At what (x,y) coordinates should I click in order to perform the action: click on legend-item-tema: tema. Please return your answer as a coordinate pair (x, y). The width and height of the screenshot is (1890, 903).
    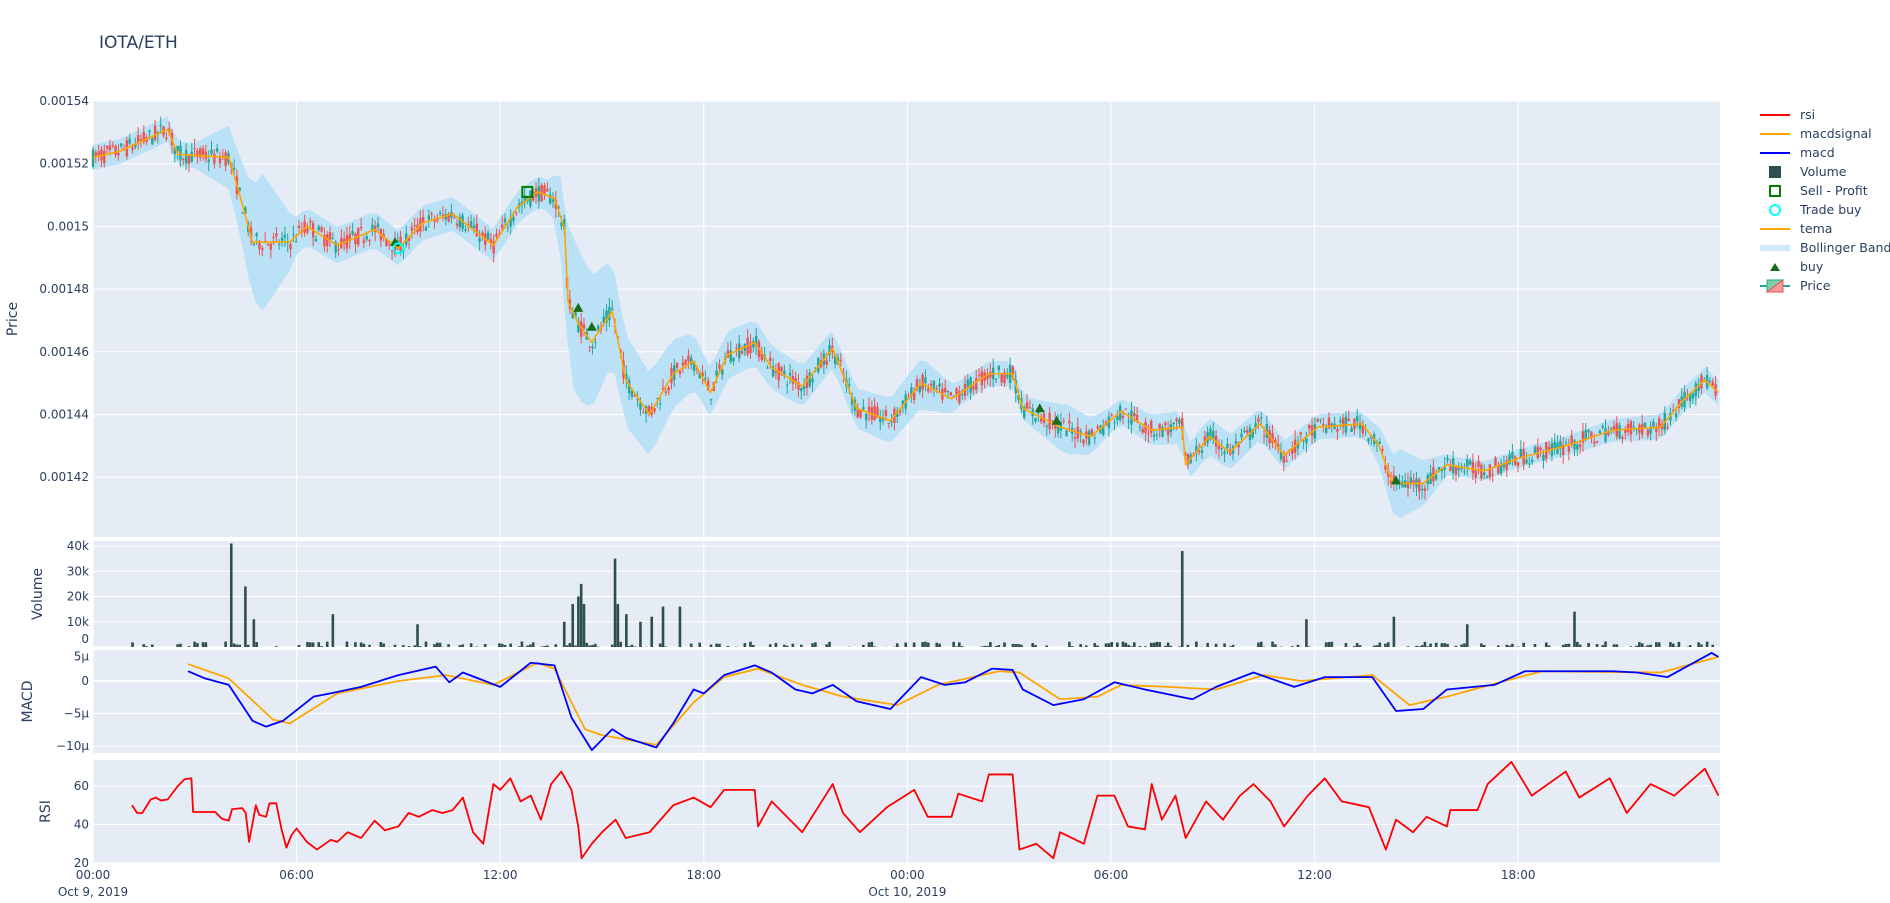
    Looking at the image, I should click on (1796, 228).